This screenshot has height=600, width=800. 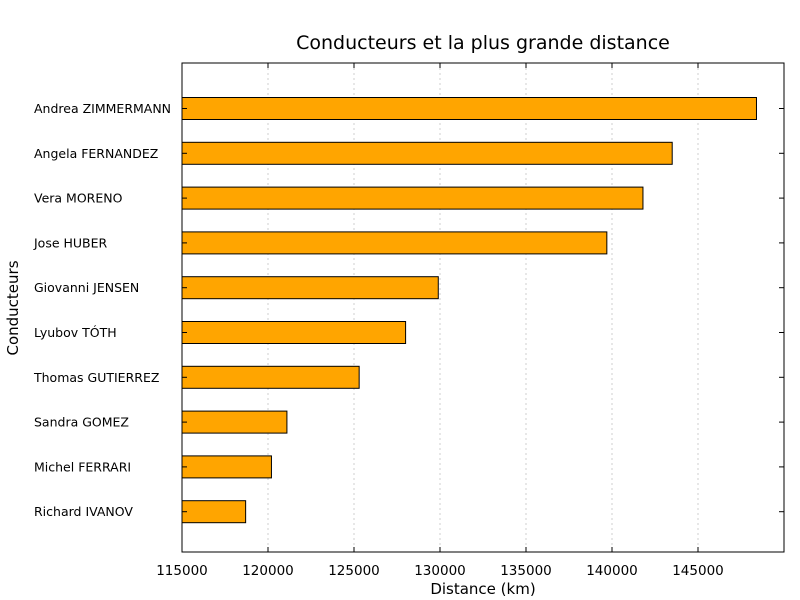 What do you see at coordinates (82, 466) in the screenshot?
I see `category-label: Michel FERRARI` at bounding box center [82, 466].